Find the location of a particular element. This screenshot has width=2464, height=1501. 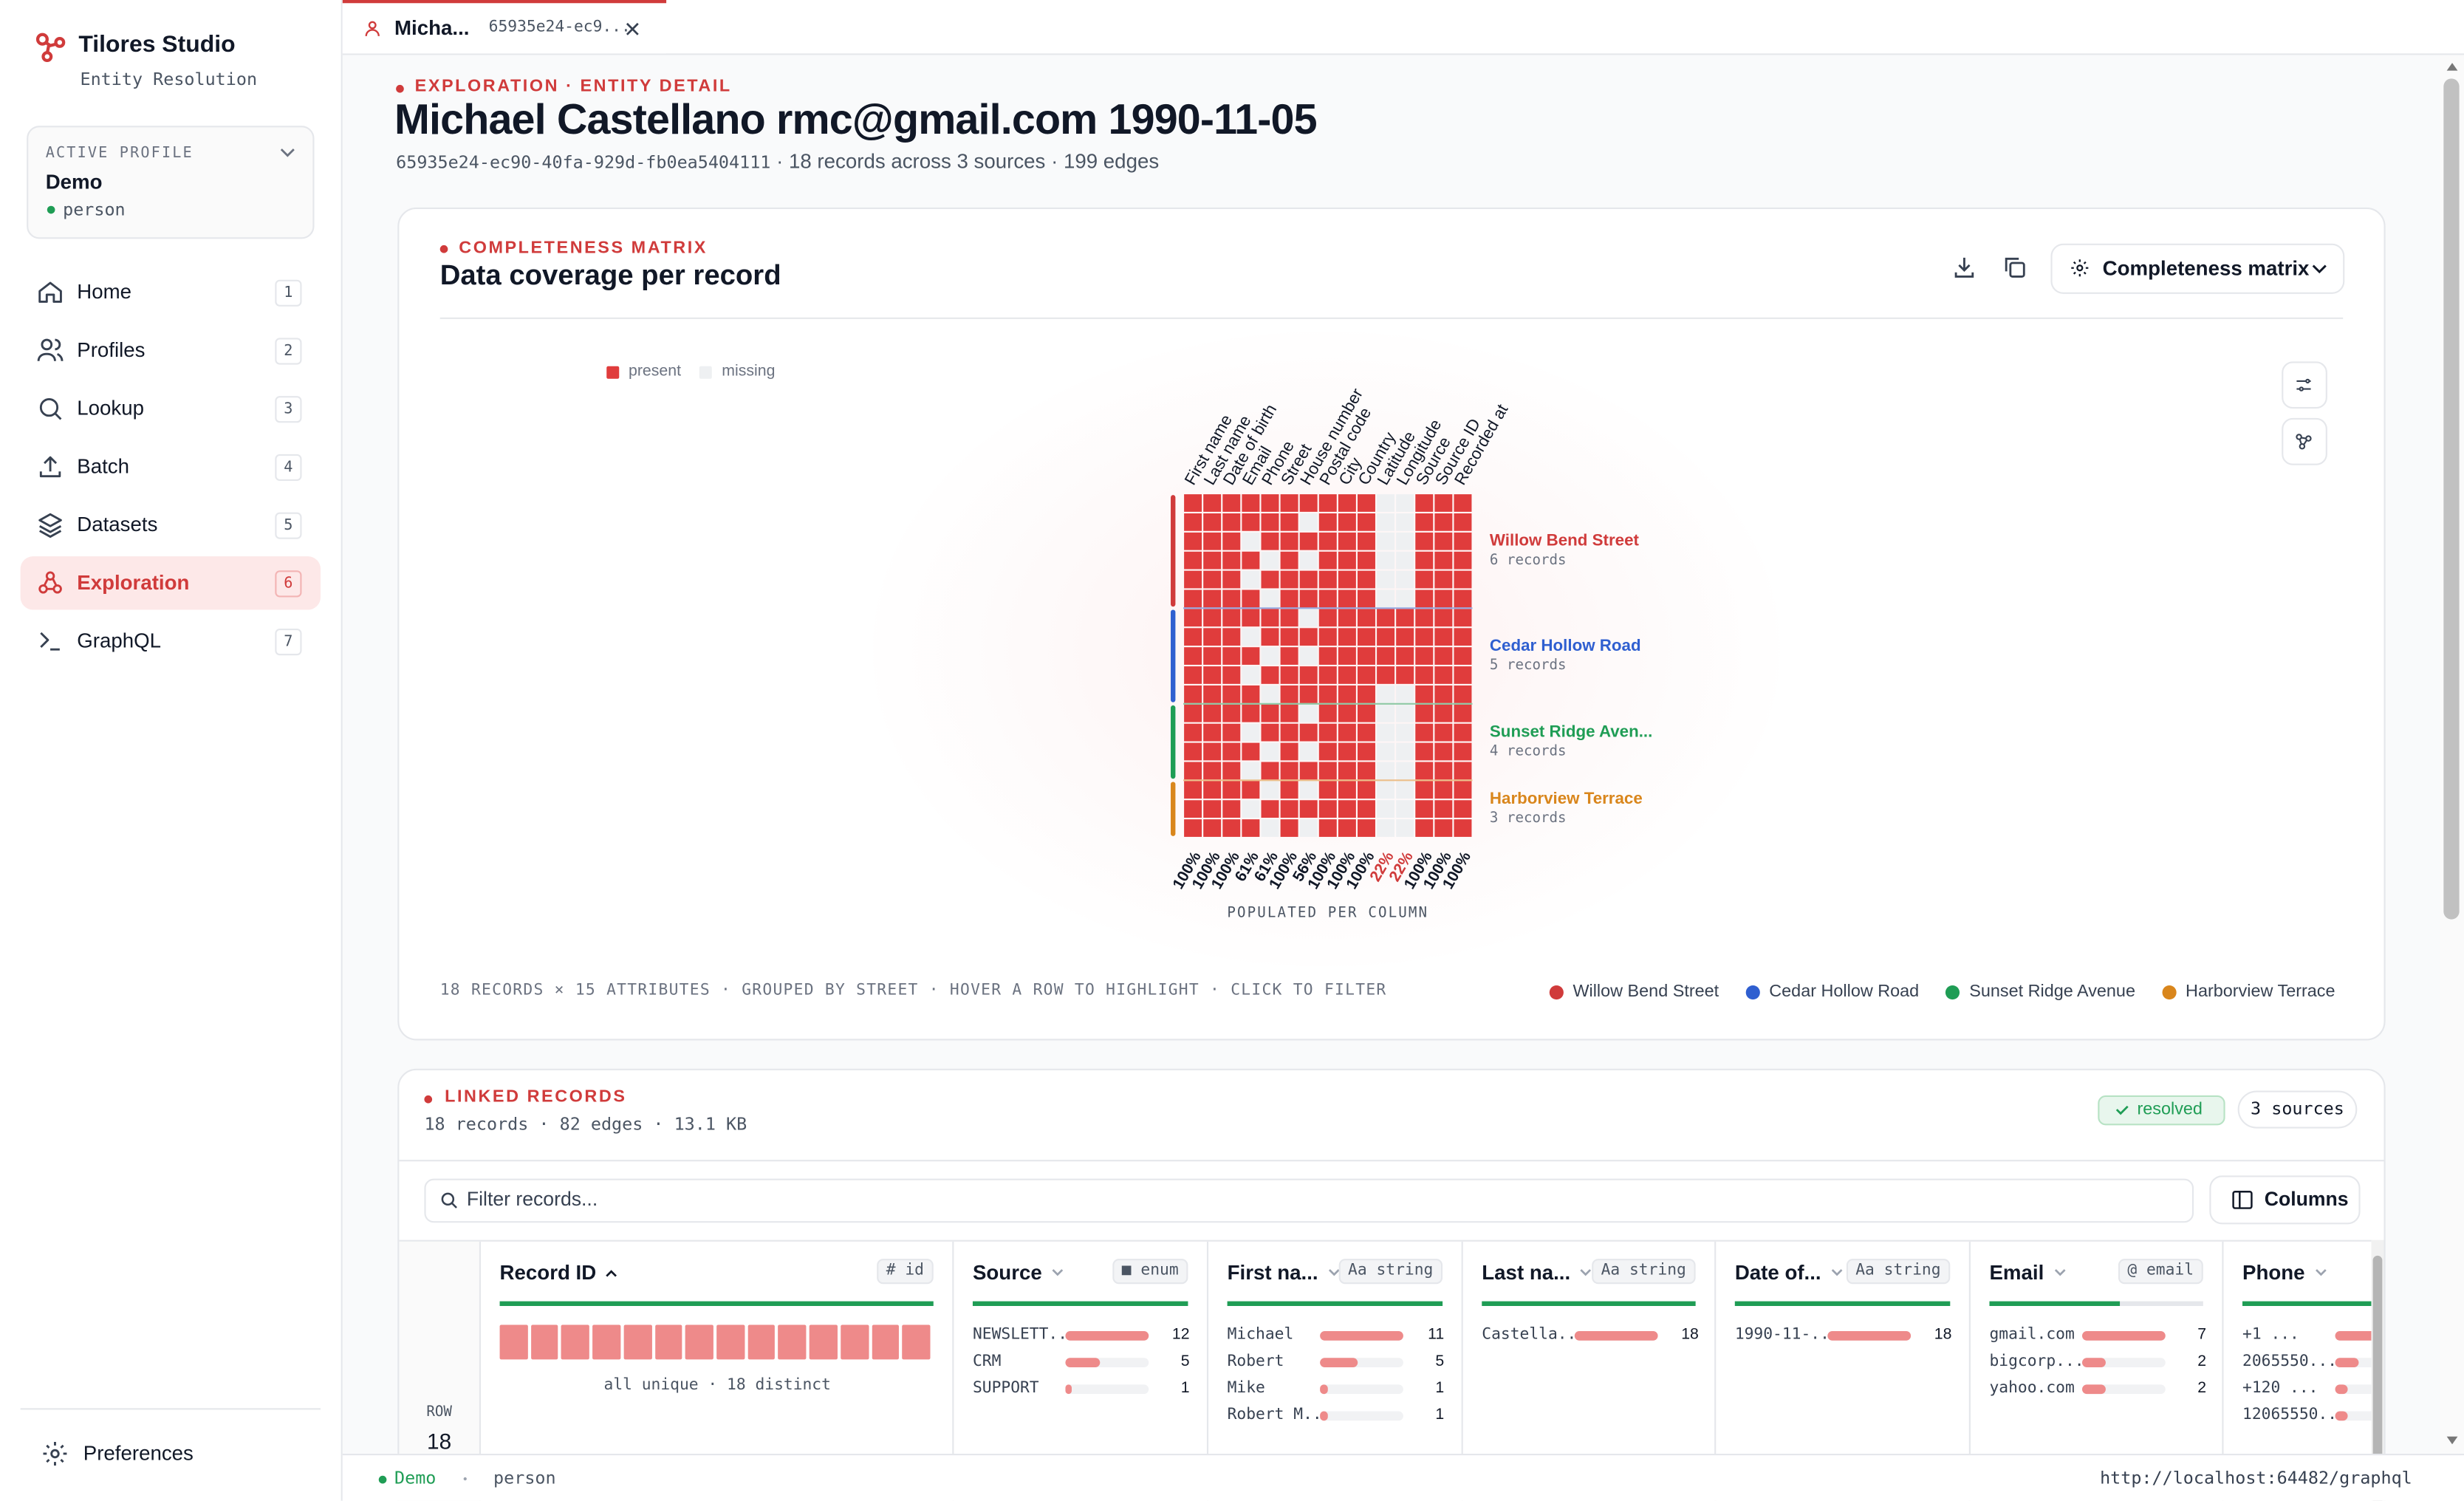

chevron-path is located at coordinates (2060, 1273).